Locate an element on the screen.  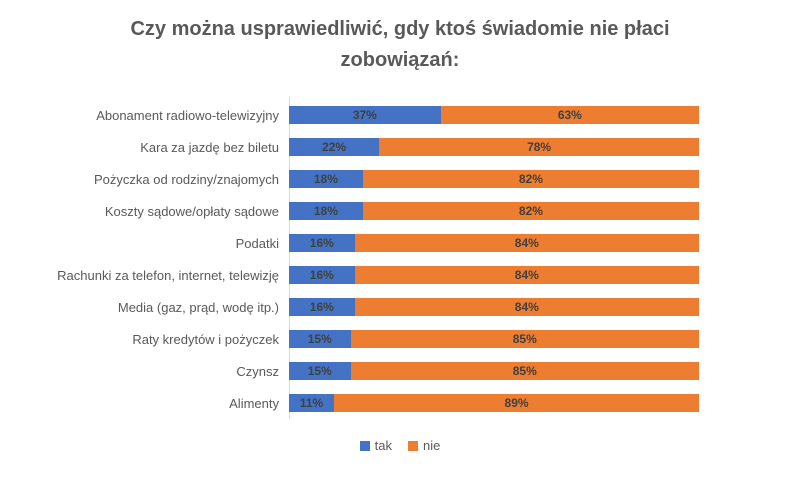
chart-row: Alimenty 11% 89% is located at coordinates (400, 403).